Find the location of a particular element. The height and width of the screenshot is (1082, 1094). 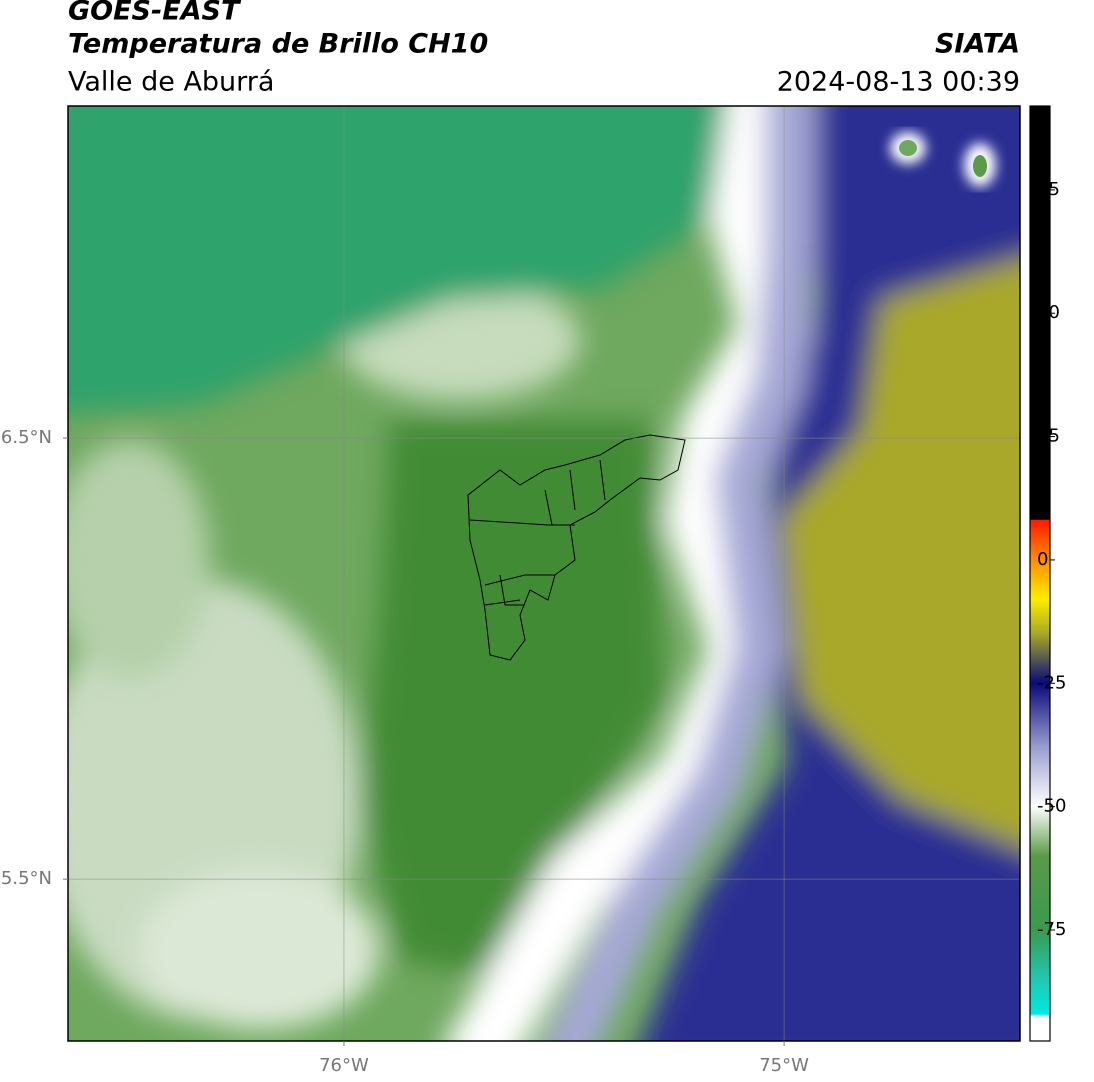

source: SIATA is located at coordinates (977, 44).